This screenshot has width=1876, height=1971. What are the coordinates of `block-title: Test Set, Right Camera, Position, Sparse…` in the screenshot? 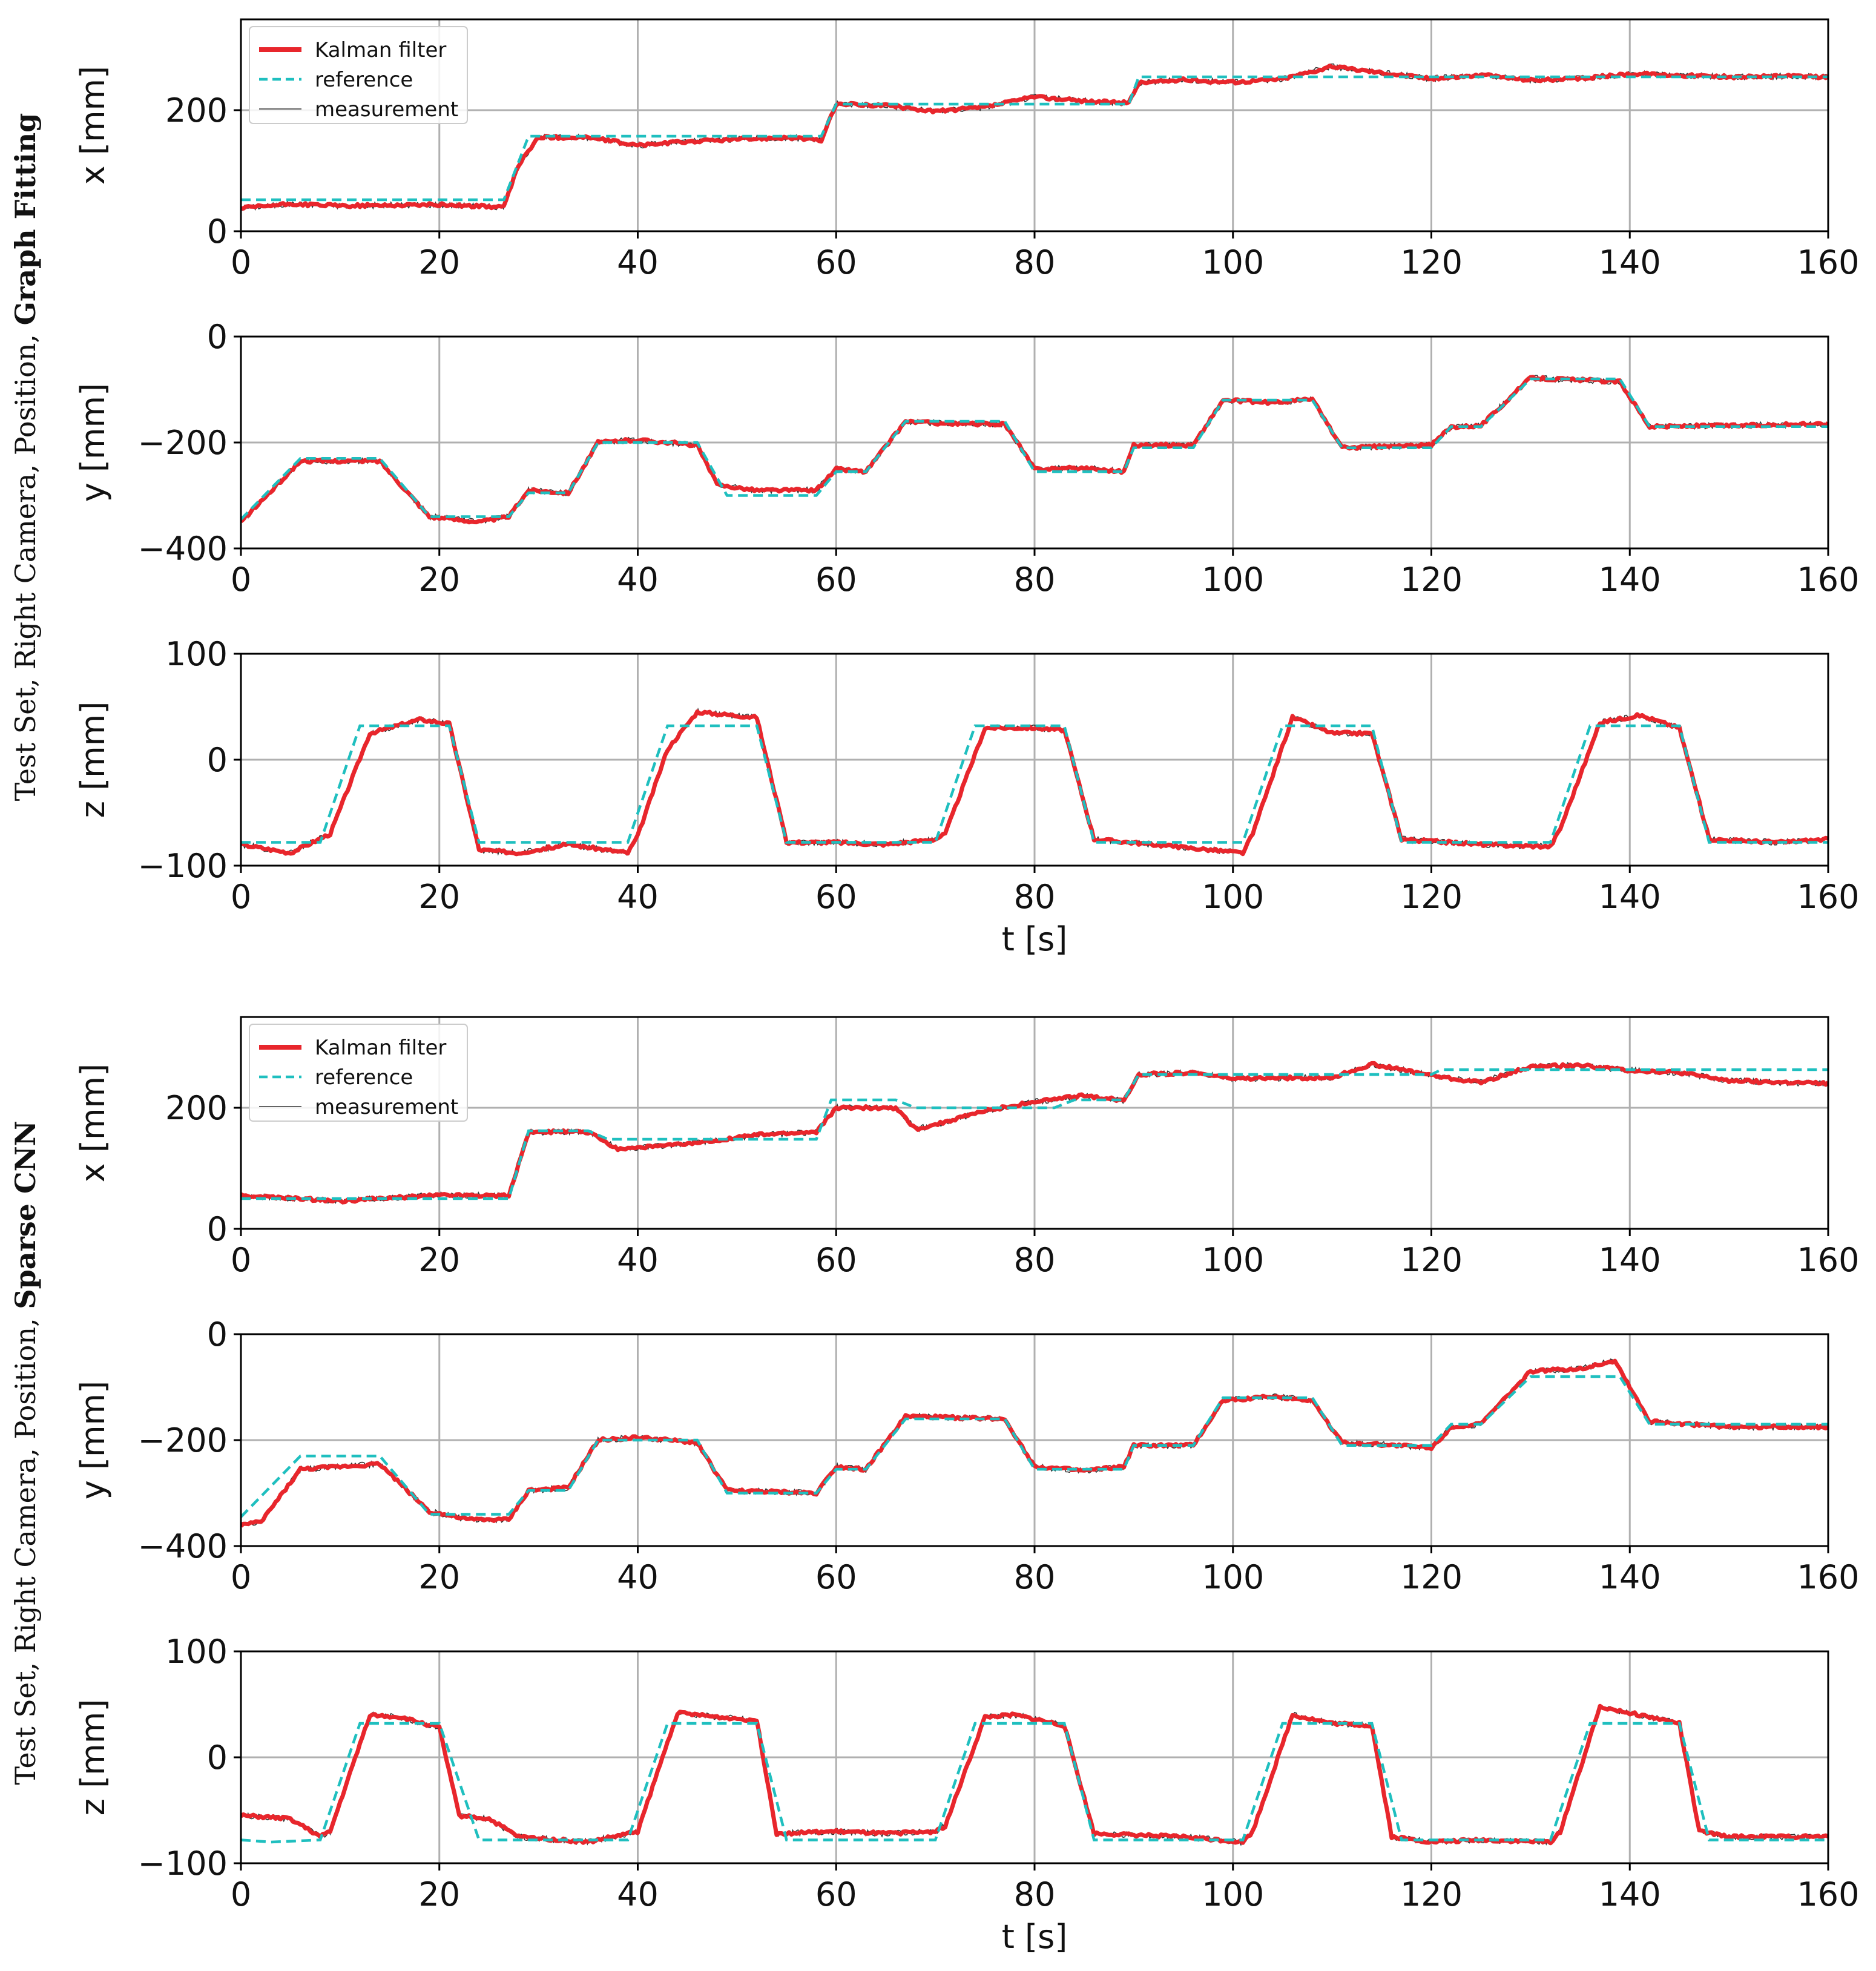 It's located at (25, 1452).